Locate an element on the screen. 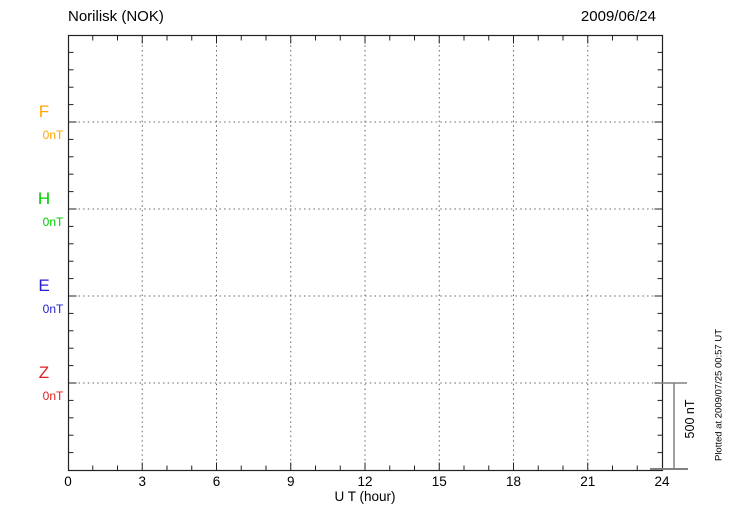 This screenshot has width=730, height=520. channel-label-Z: Z is located at coordinates (44, 372).